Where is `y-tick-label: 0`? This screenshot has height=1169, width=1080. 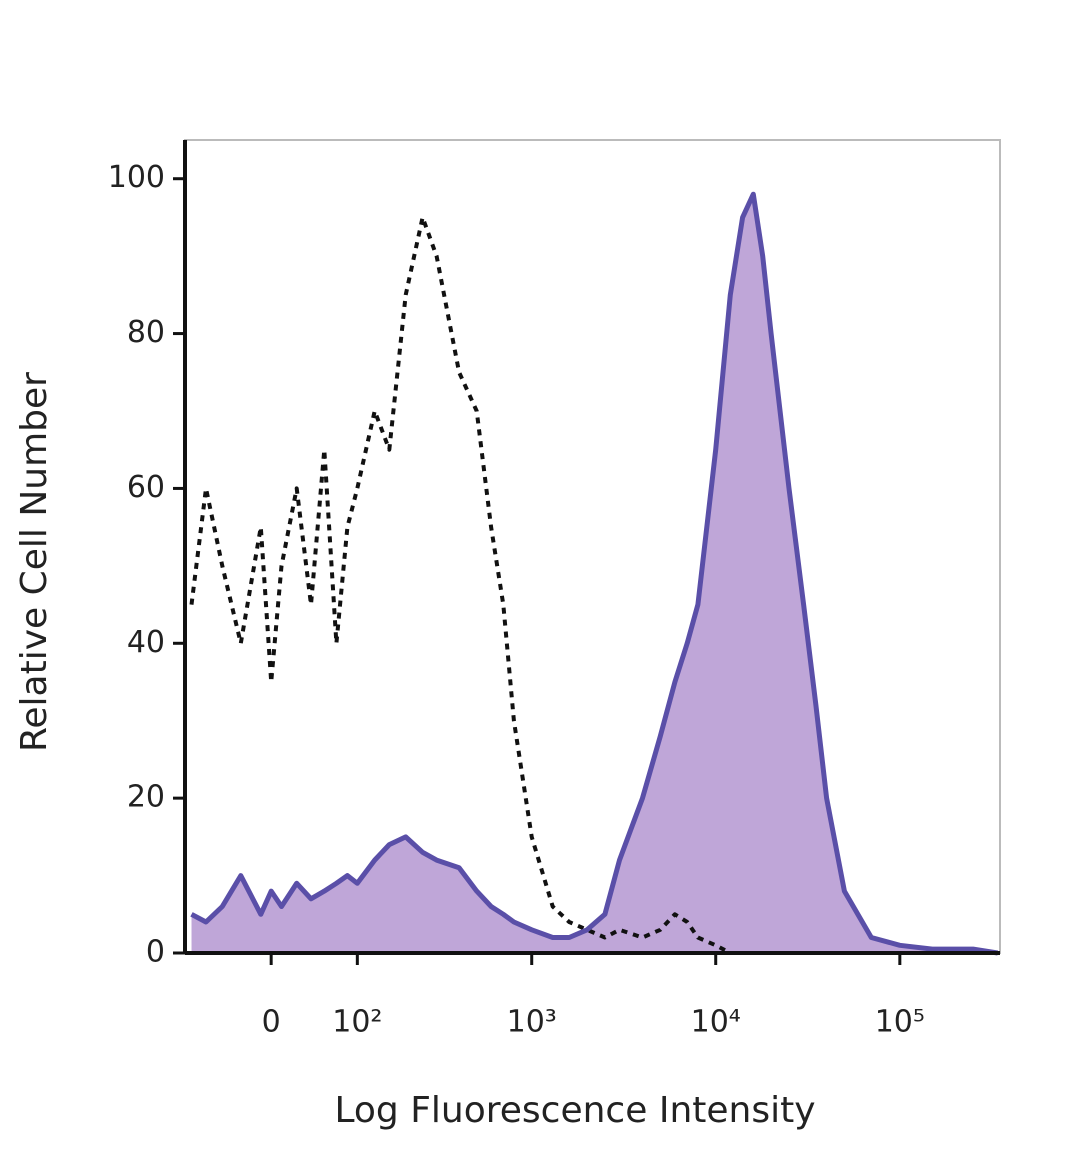
y-tick-label: 0 is located at coordinates (155, 952).